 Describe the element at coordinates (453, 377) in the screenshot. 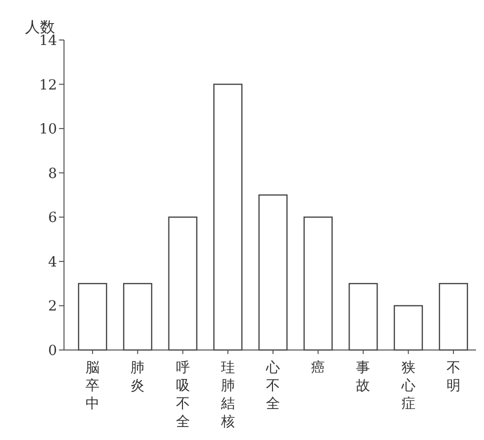

I see `xtick: 不明` at that location.